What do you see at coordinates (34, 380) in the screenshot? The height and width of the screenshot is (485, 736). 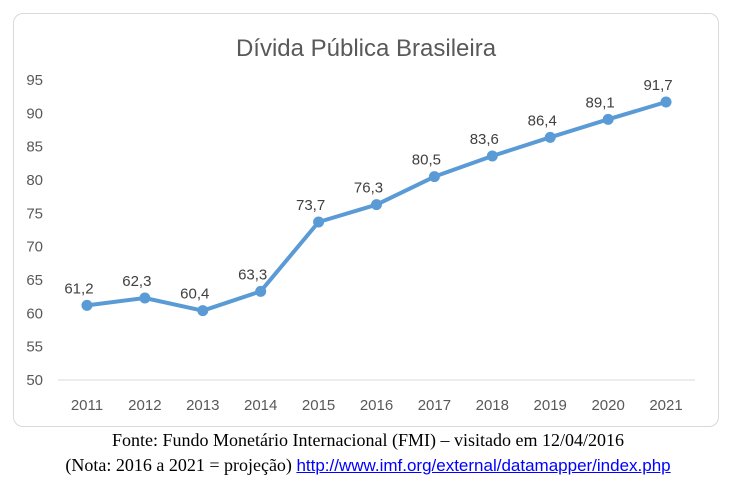 I see `y-tick-label: 50` at bounding box center [34, 380].